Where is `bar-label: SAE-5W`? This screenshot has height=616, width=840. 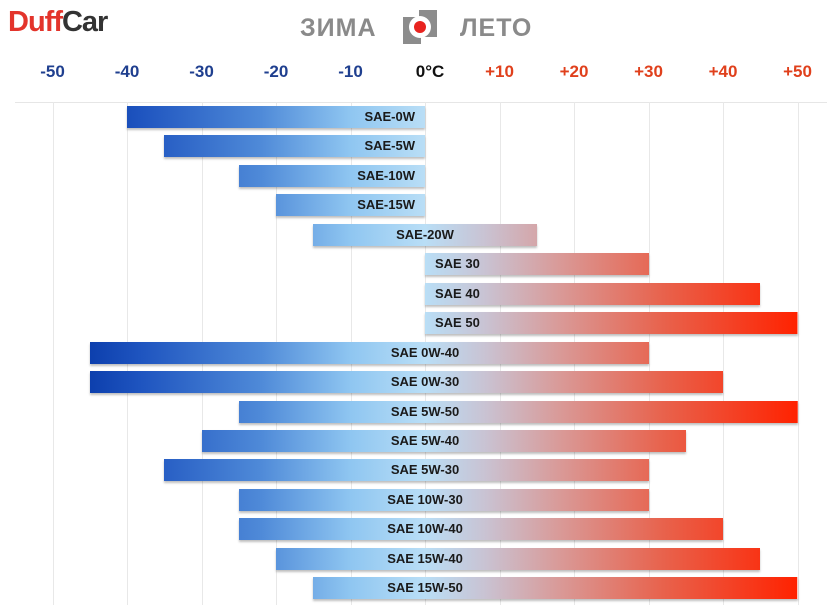 bar-label: SAE-5W is located at coordinates (389, 146).